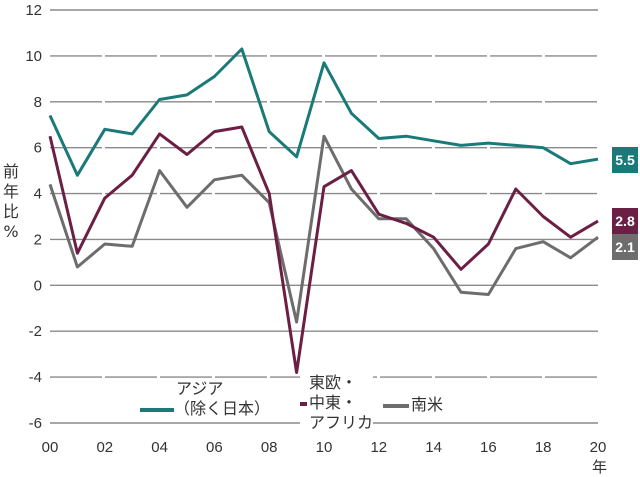 Image resolution: width=640 pixels, height=477 pixels. I want to click on legend-emea: 東欧・ 中東・ アフリカ, so click(337, 403).